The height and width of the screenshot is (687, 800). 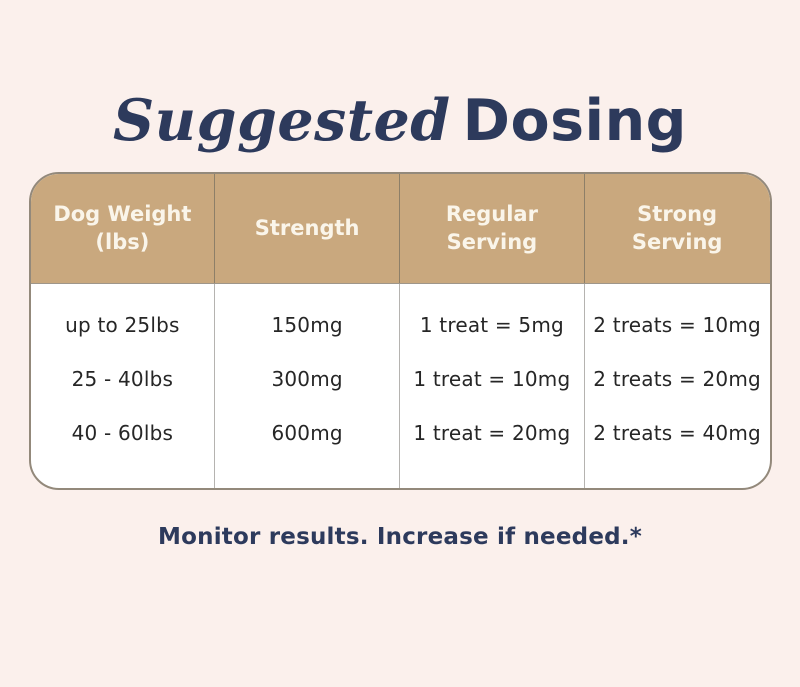 I want to click on footnote-text: Monitor results. Increase if needed.*, so click(x=400, y=536).